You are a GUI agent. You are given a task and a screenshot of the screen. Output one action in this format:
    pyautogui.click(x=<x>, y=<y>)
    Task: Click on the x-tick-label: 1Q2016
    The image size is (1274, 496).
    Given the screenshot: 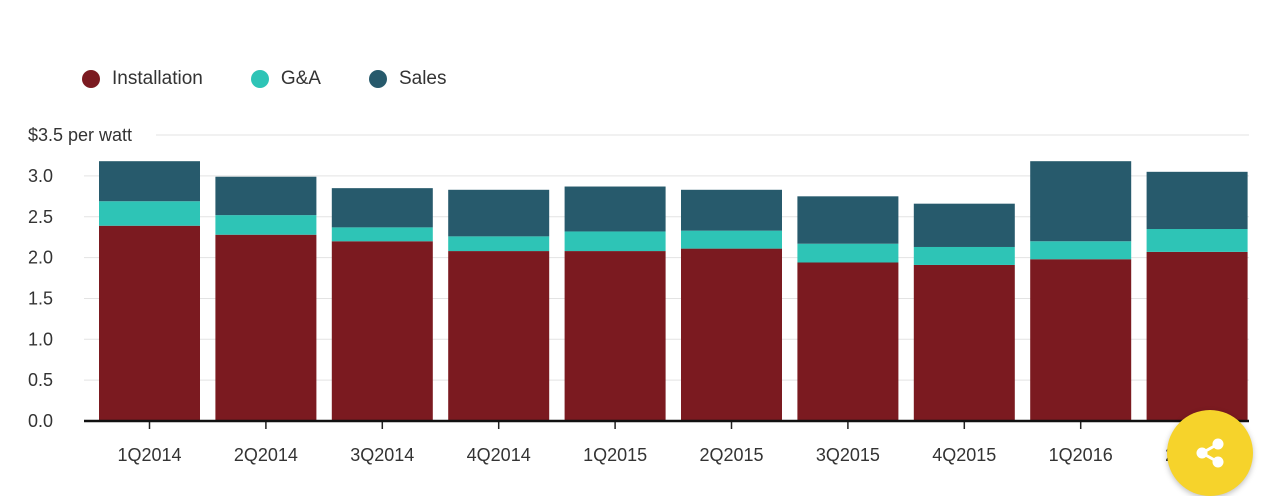 What is the action you would take?
    pyautogui.click(x=1081, y=455)
    